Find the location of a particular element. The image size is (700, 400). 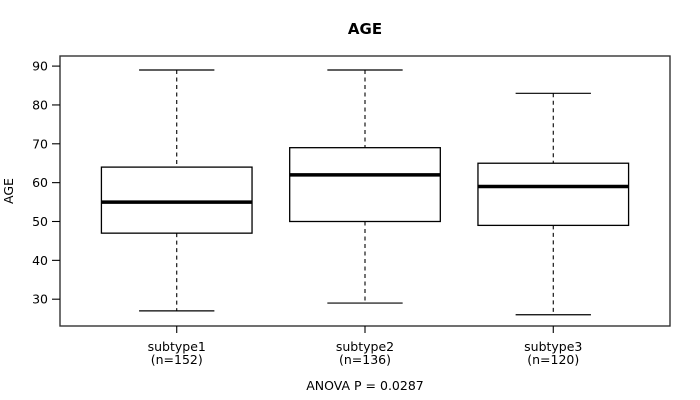

y-tick-label: 70 is located at coordinates (40, 143).